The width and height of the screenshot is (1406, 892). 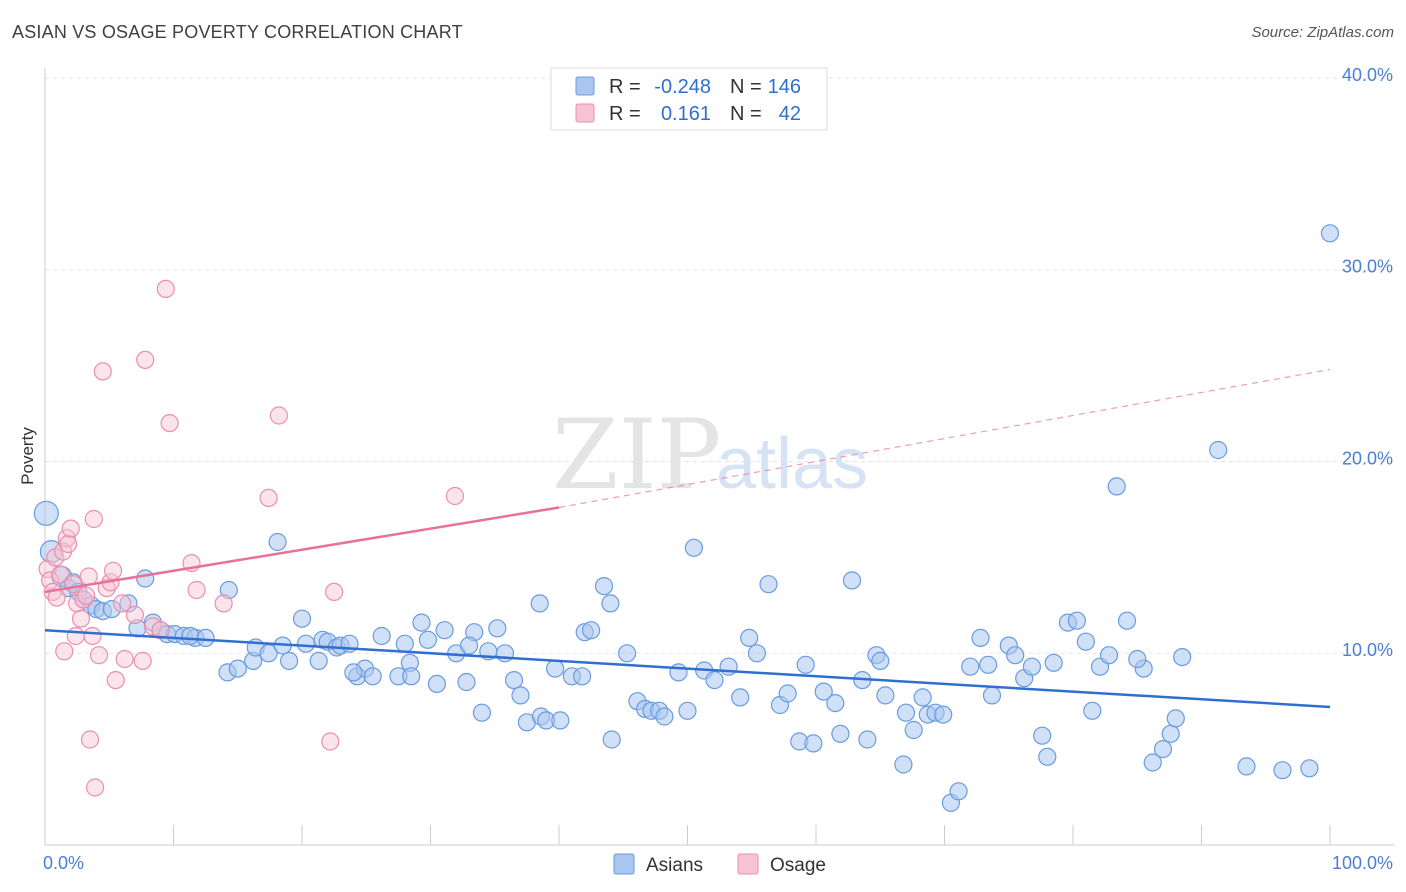 What do you see at coordinates (944, 438) in the screenshot?
I see `osage-trend-extension` at bounding box center [944, 438].